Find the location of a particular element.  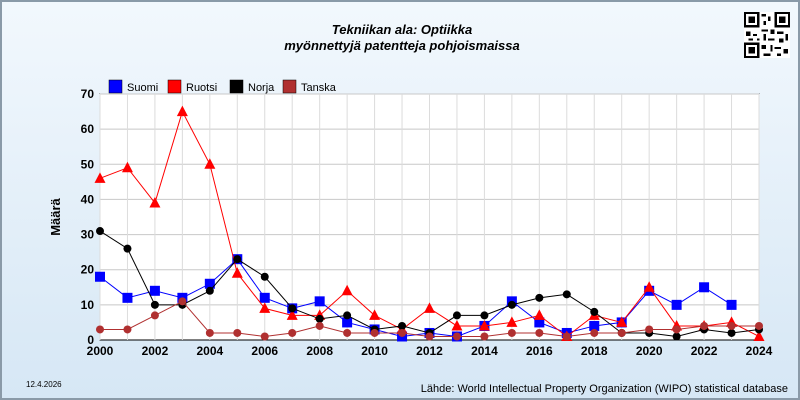

qr-code-icon is located at coordinates (767, 35).